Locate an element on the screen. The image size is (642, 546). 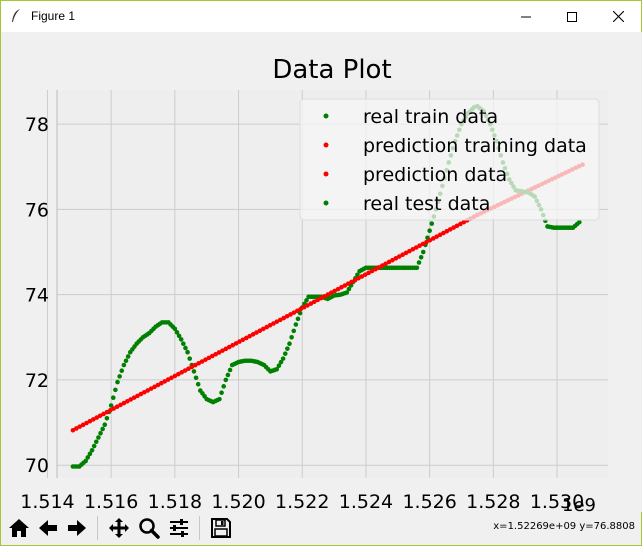
navigation-toolbar: x=1.52269e+09 y=76.8808 is located at coordinates (321, 528).